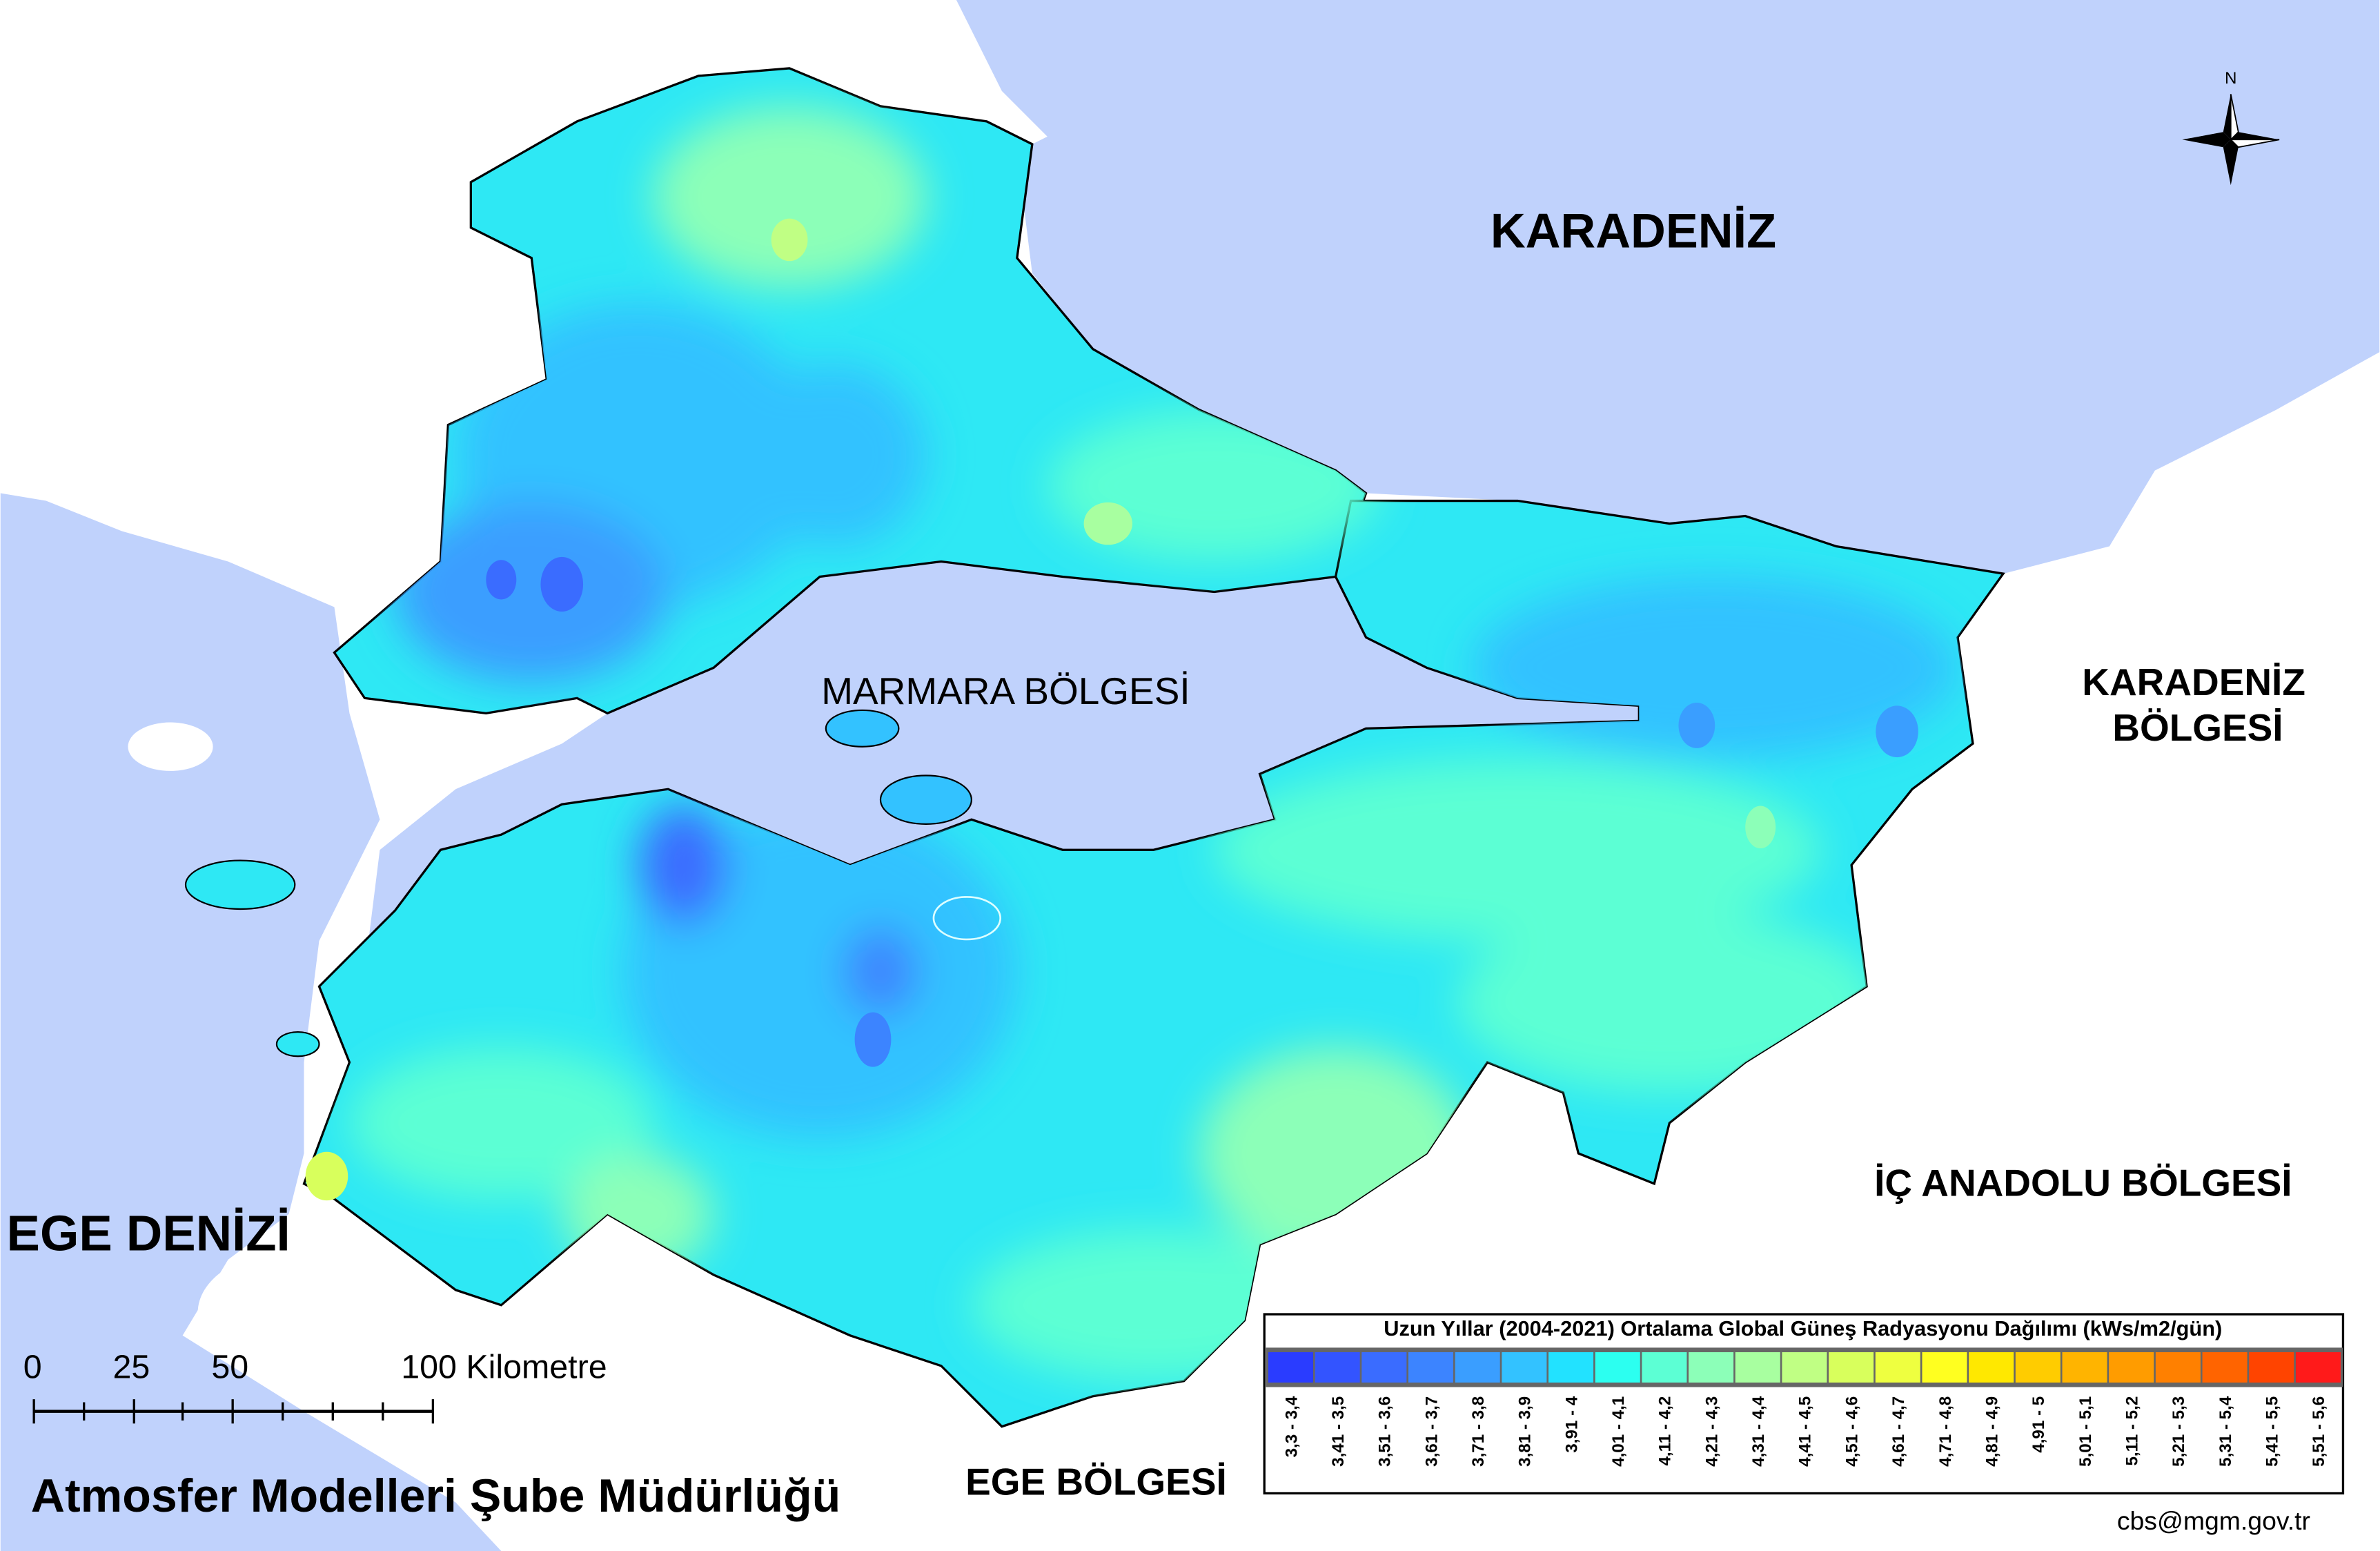 The width and height of the screenshot is (2380, 1551). What do you see at coordinates (2132, 1431) in the screenshot?
I see `legend-class-label: 5,11 - 5,2` at bounding box center [2132, 1431].